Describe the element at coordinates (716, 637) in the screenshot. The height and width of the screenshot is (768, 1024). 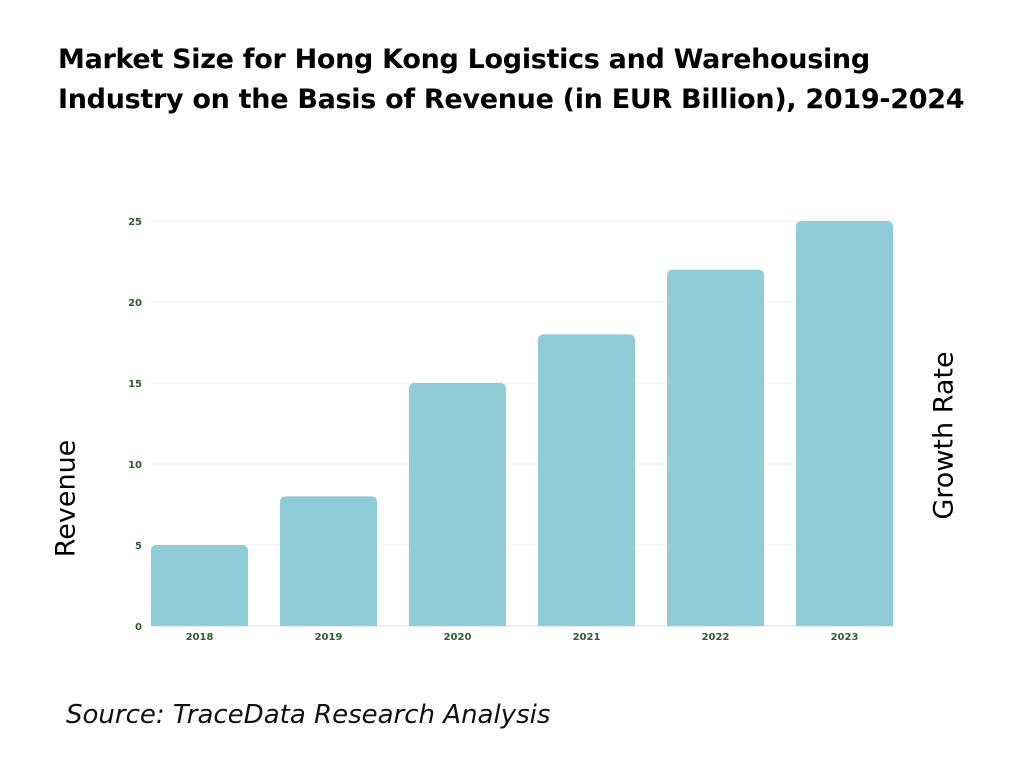
I see `x-tick-label: 2022` at that location.